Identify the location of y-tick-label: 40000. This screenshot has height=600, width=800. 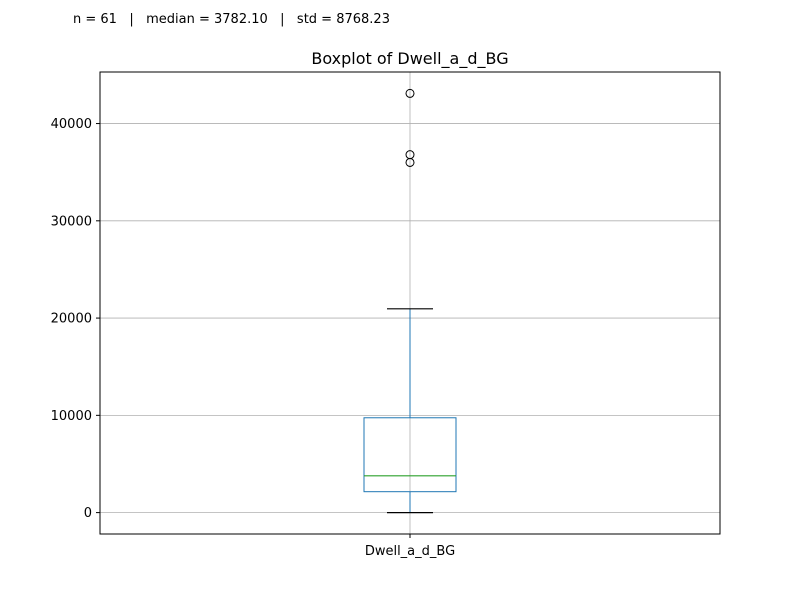
(71, 124).